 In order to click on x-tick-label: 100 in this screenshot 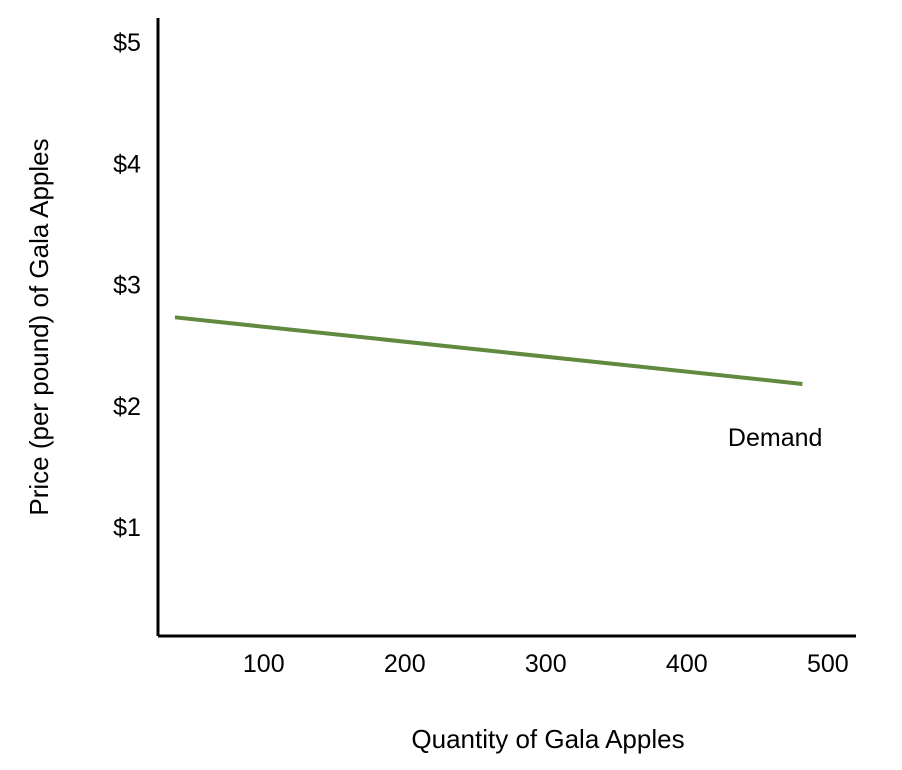, I will do `click(264, 664)`.